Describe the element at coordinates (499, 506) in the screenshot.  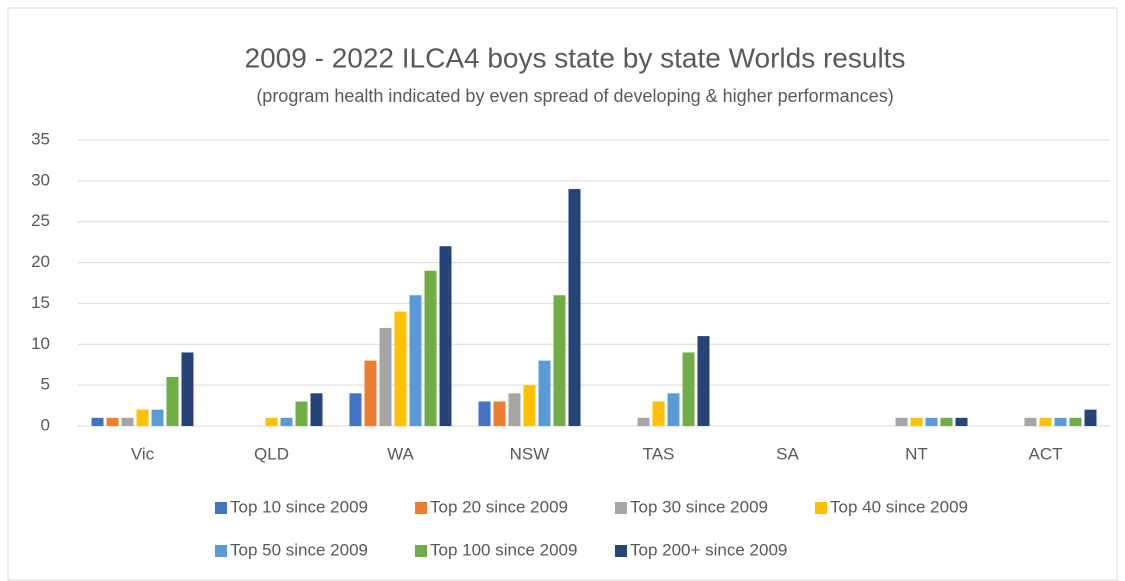
I see `legend-label: Top 20 since 2009` at that location.